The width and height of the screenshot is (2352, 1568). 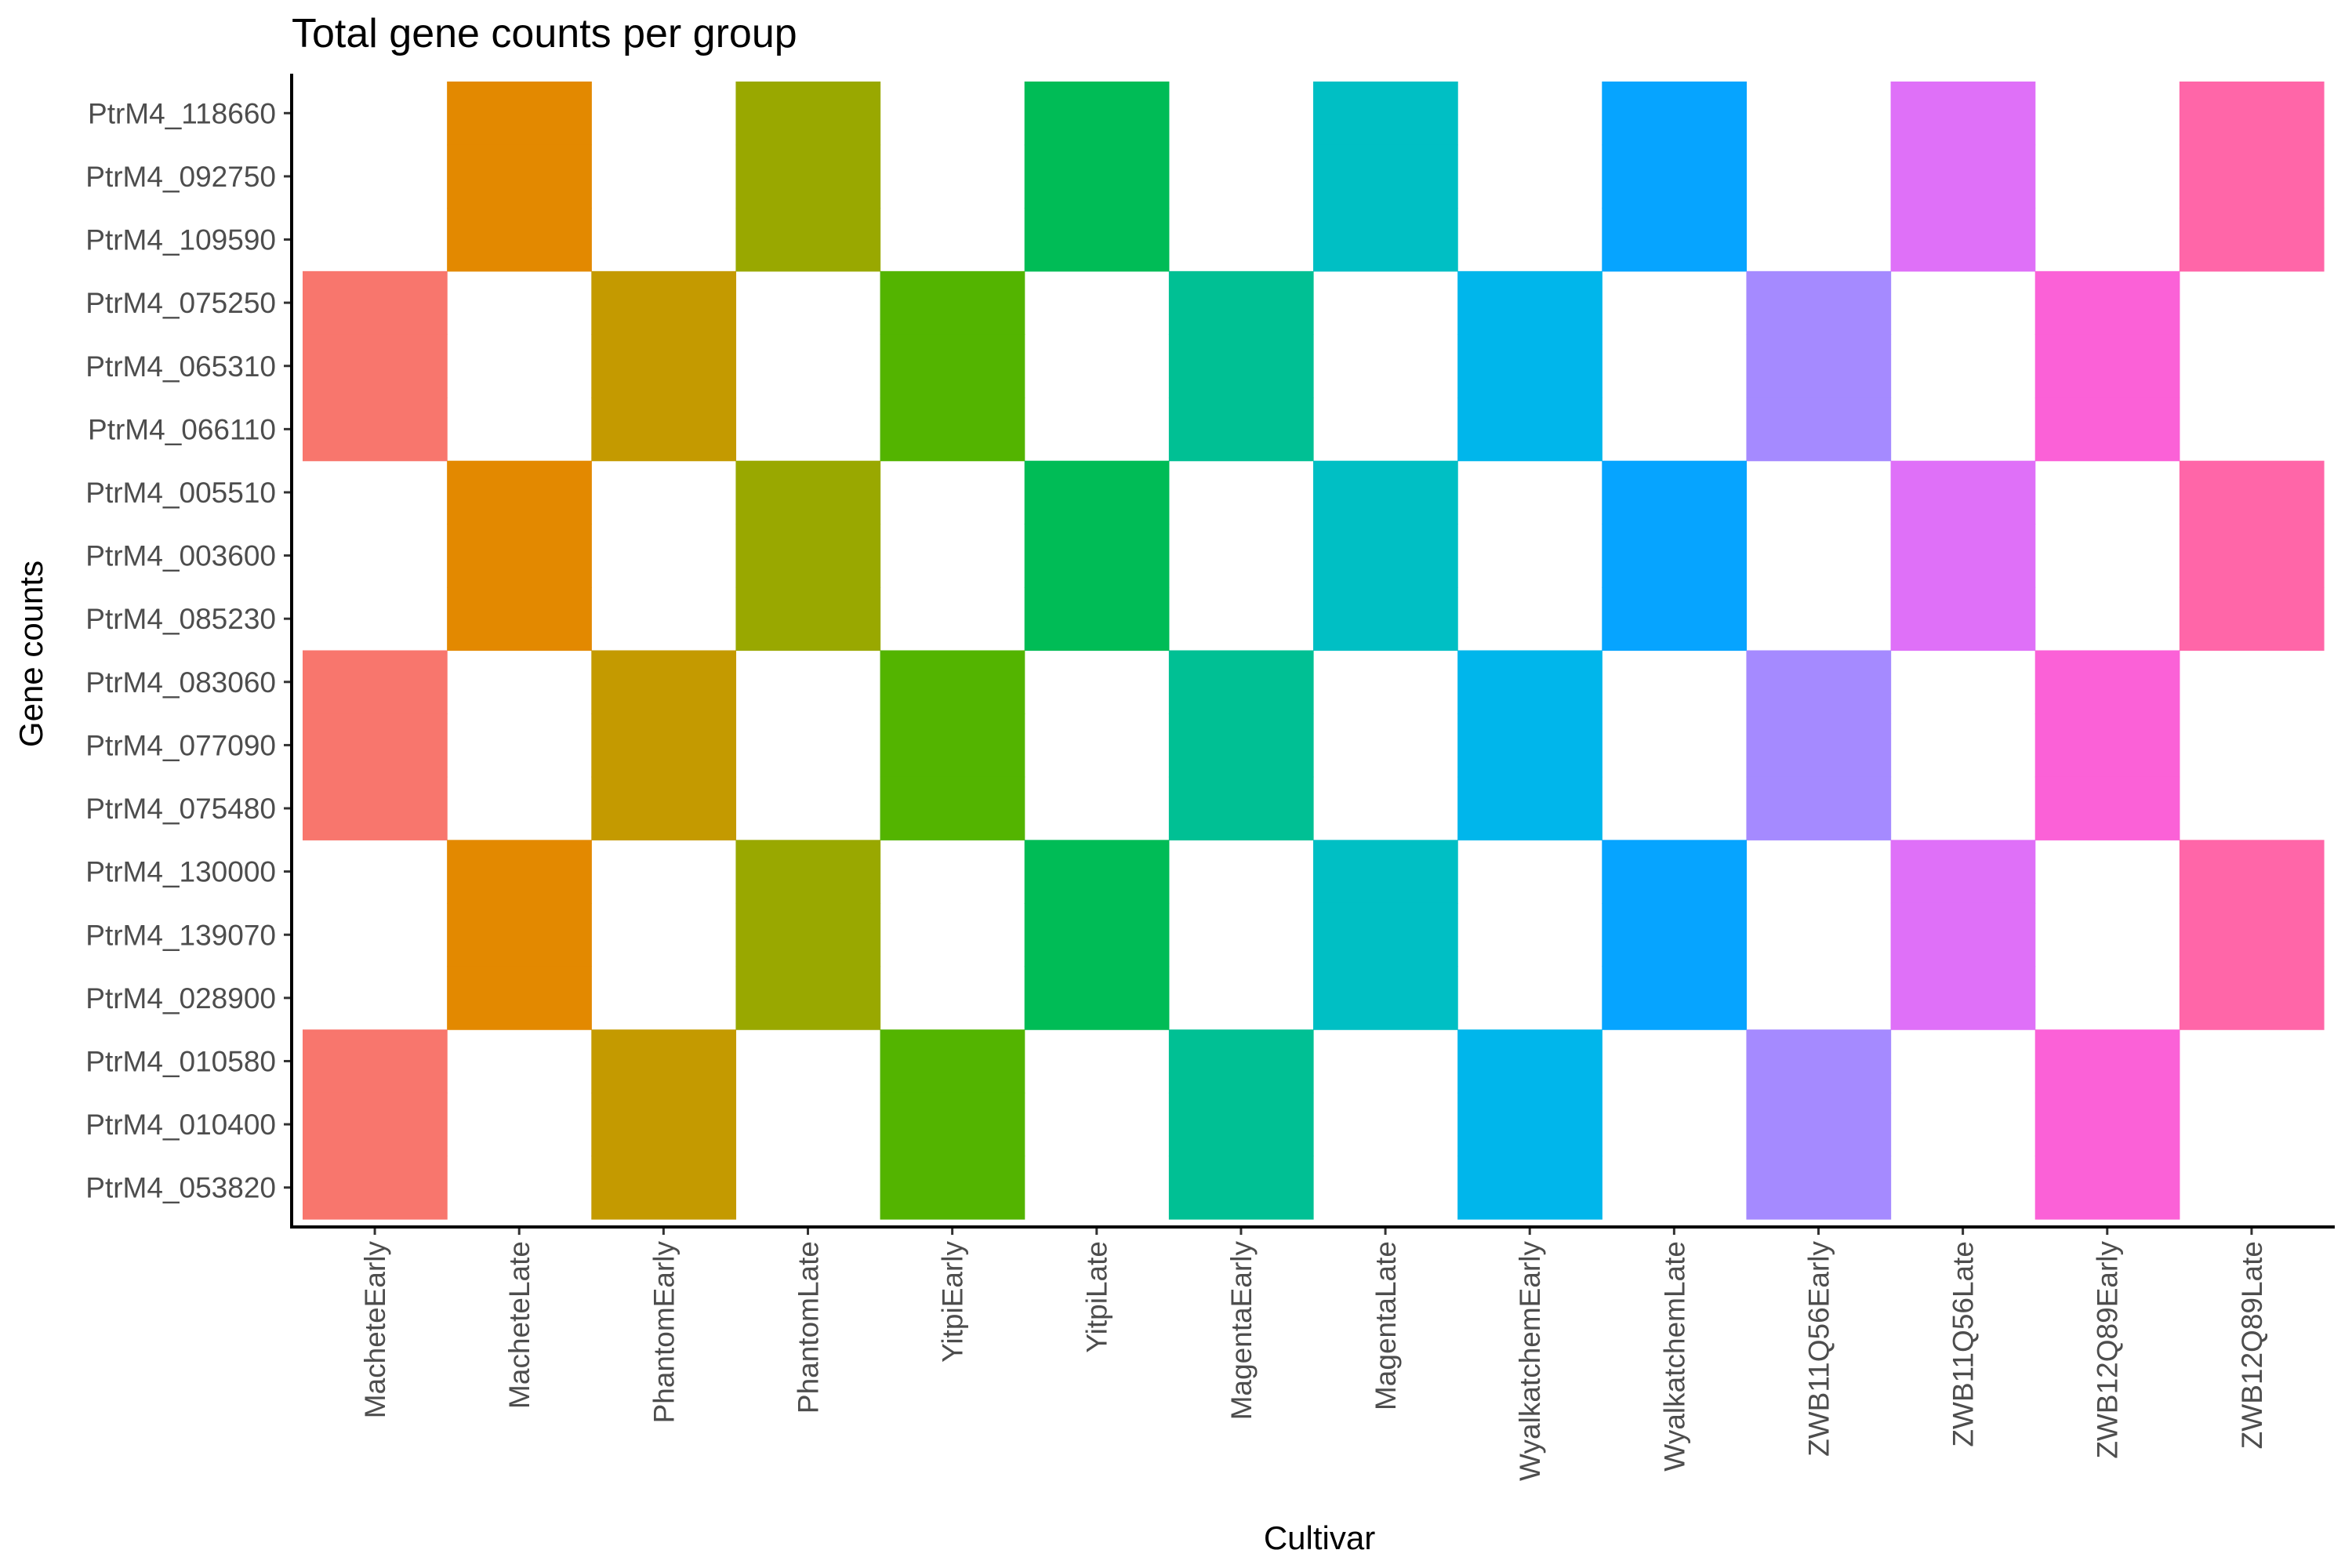 What do you see at coordinates (180, 1188) in the screenshot?
I see `y-tick-label: PtrM4_053820` at bounding box center [180, 1188].